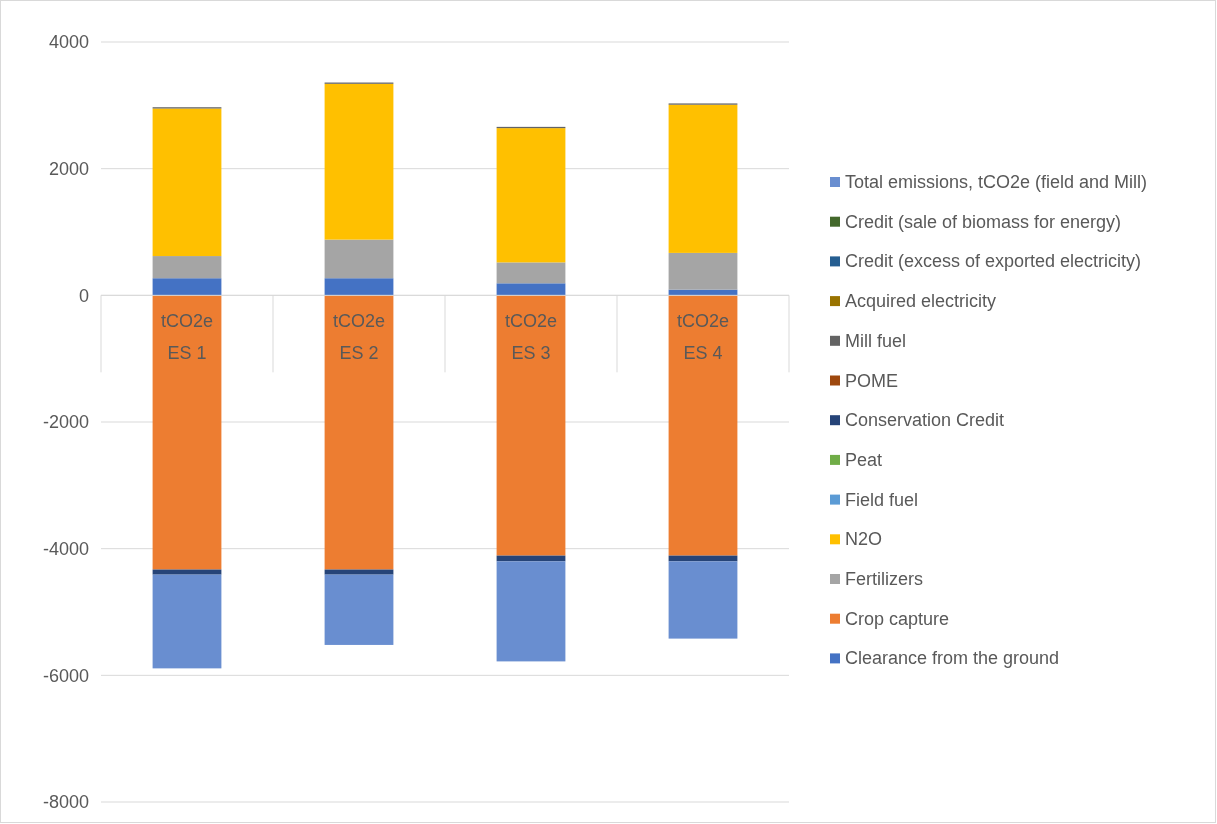  Describe the element at coordinates (983, 221) in the screenshot. I see `legend-label: Credit (sale of biomass for energy)` at that location.